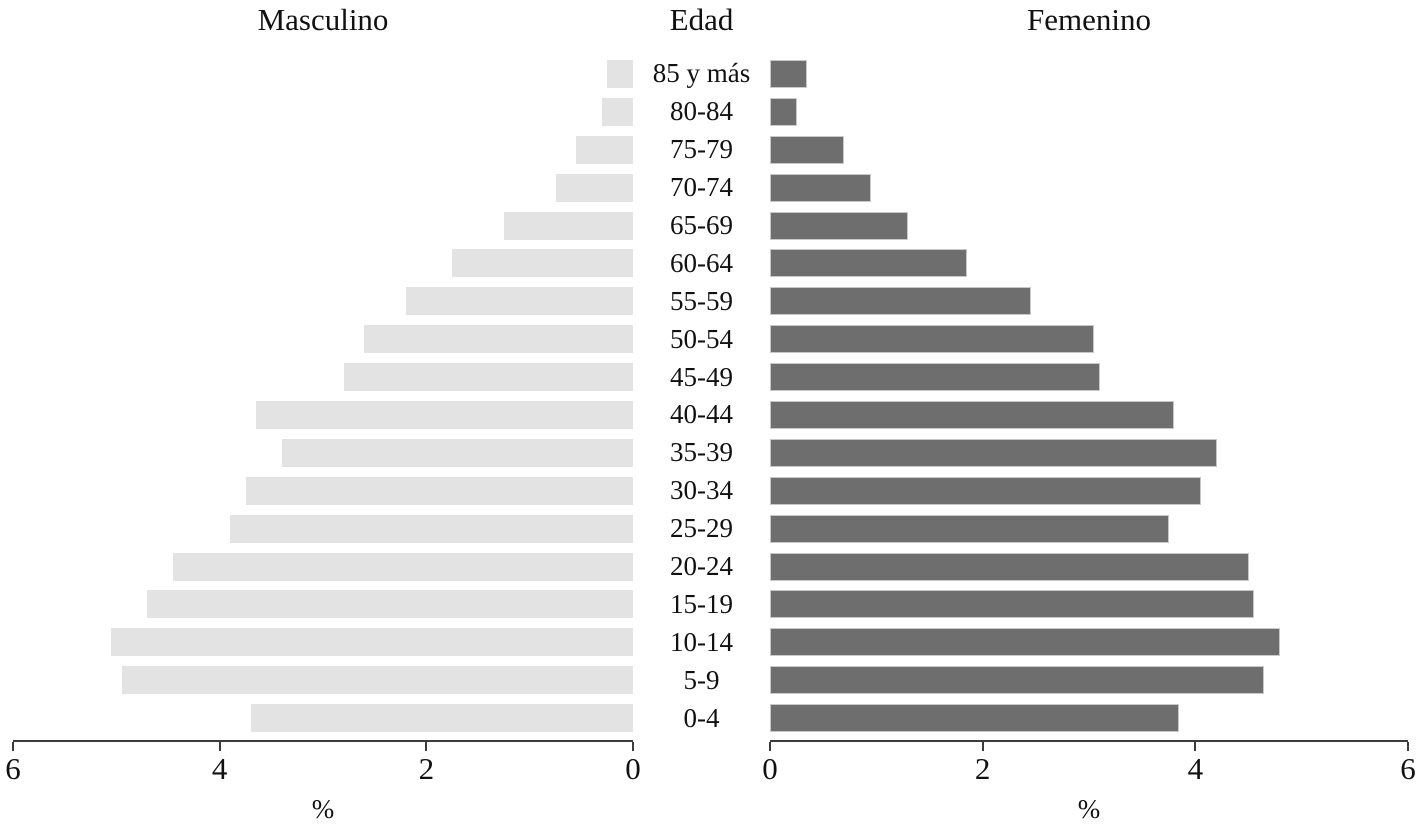 This screenshot has height=827, width=1418. Describe the element at coordinates (709, 491) in the screenshot. I see `pyramid-row: 30-34` at that location.